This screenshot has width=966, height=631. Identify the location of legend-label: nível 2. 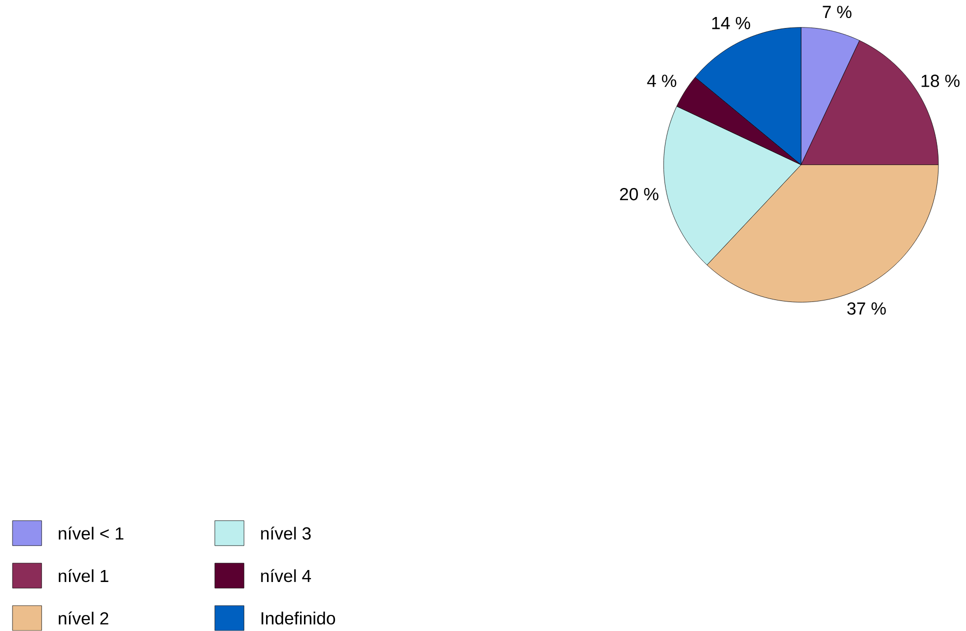
(83, 618).